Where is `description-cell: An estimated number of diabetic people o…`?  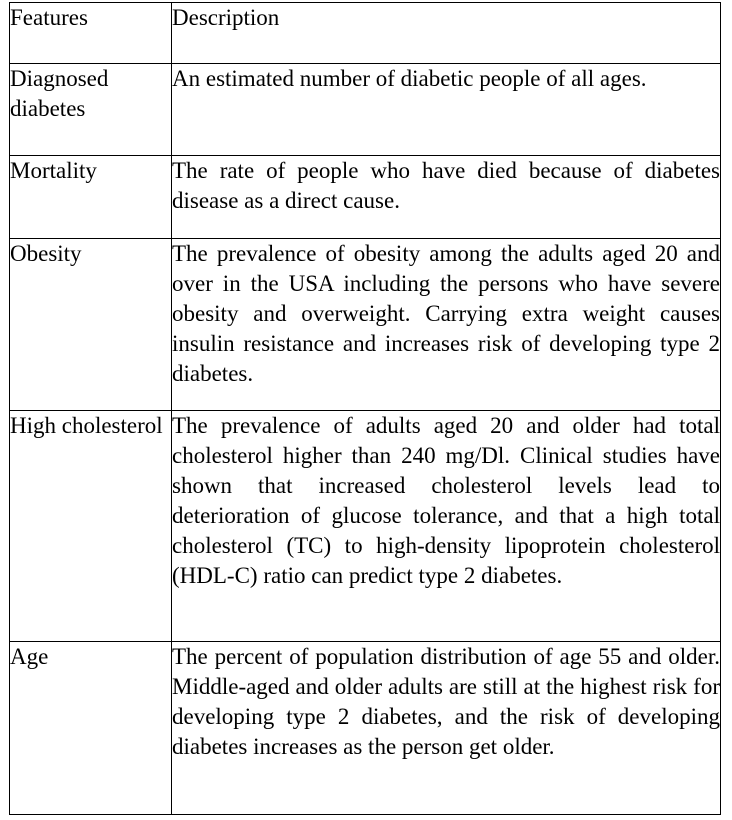
description-cell: An estimated number of diabetic people o… is located at coordinates (446, 109).